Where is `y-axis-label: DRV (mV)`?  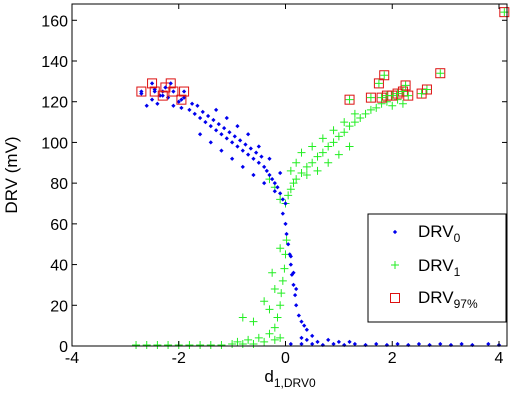 y-axis-label: DRV (mV) is located at coordinates (11, 174).